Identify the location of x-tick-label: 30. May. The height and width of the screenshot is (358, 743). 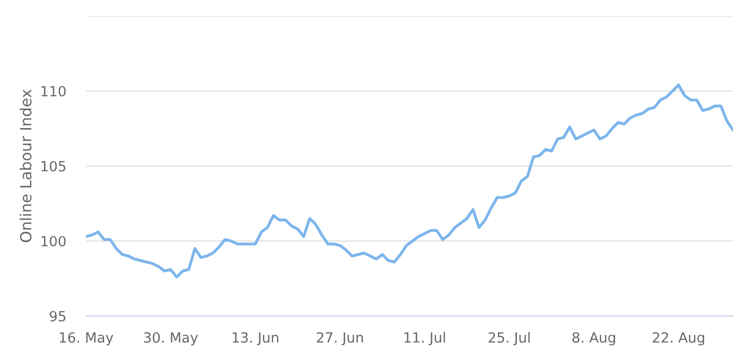
(171, 339).